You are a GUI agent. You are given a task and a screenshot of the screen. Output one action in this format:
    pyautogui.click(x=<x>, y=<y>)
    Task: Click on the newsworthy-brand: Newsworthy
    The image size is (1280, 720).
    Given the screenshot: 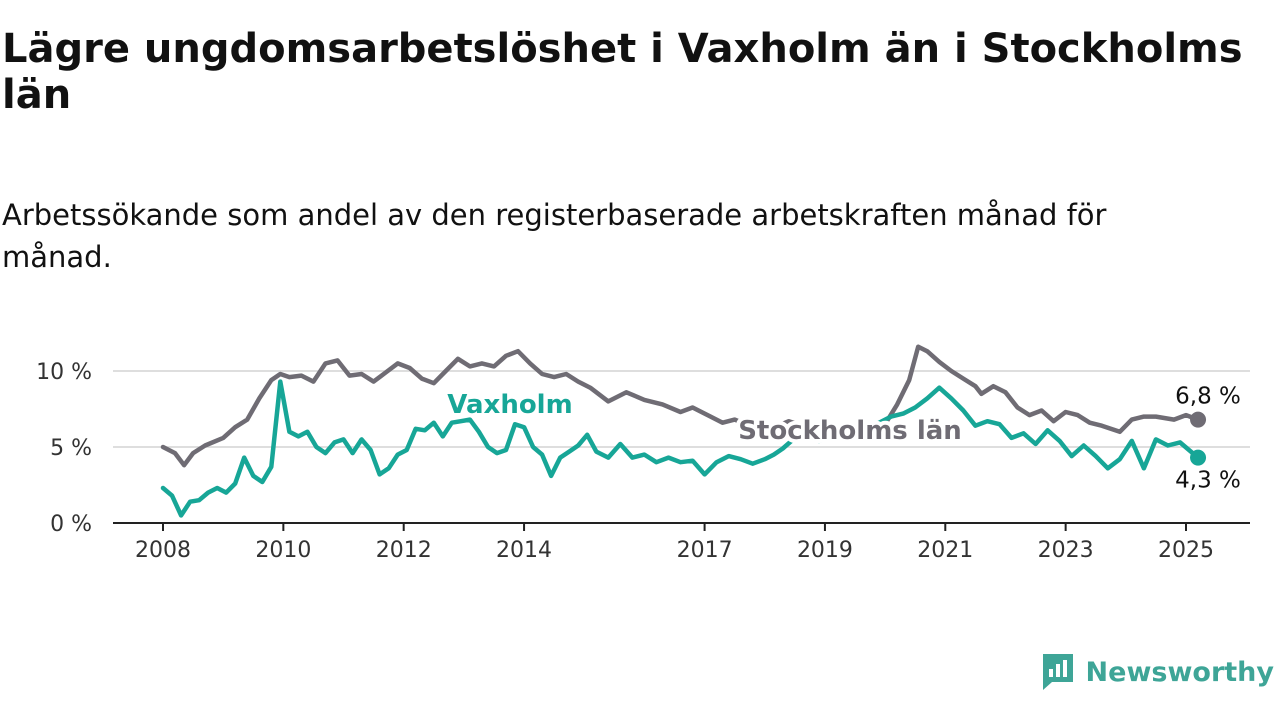 What is the action you would take?
    pyautogui.click(x=1157, y=672)
    